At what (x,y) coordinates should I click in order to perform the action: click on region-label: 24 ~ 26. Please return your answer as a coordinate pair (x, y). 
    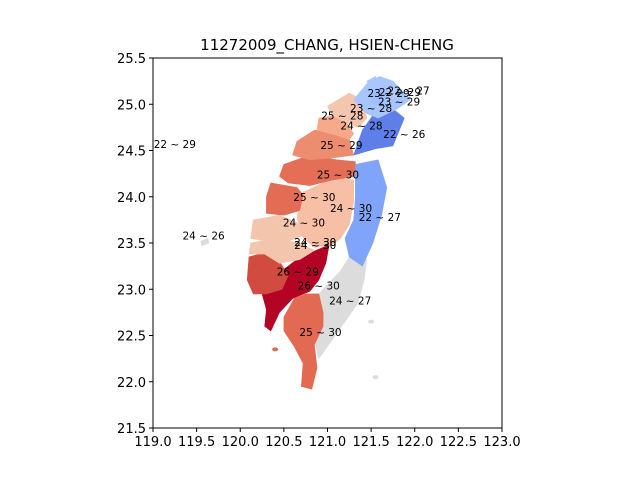
    Looking at the image, I should click on (204, 237).